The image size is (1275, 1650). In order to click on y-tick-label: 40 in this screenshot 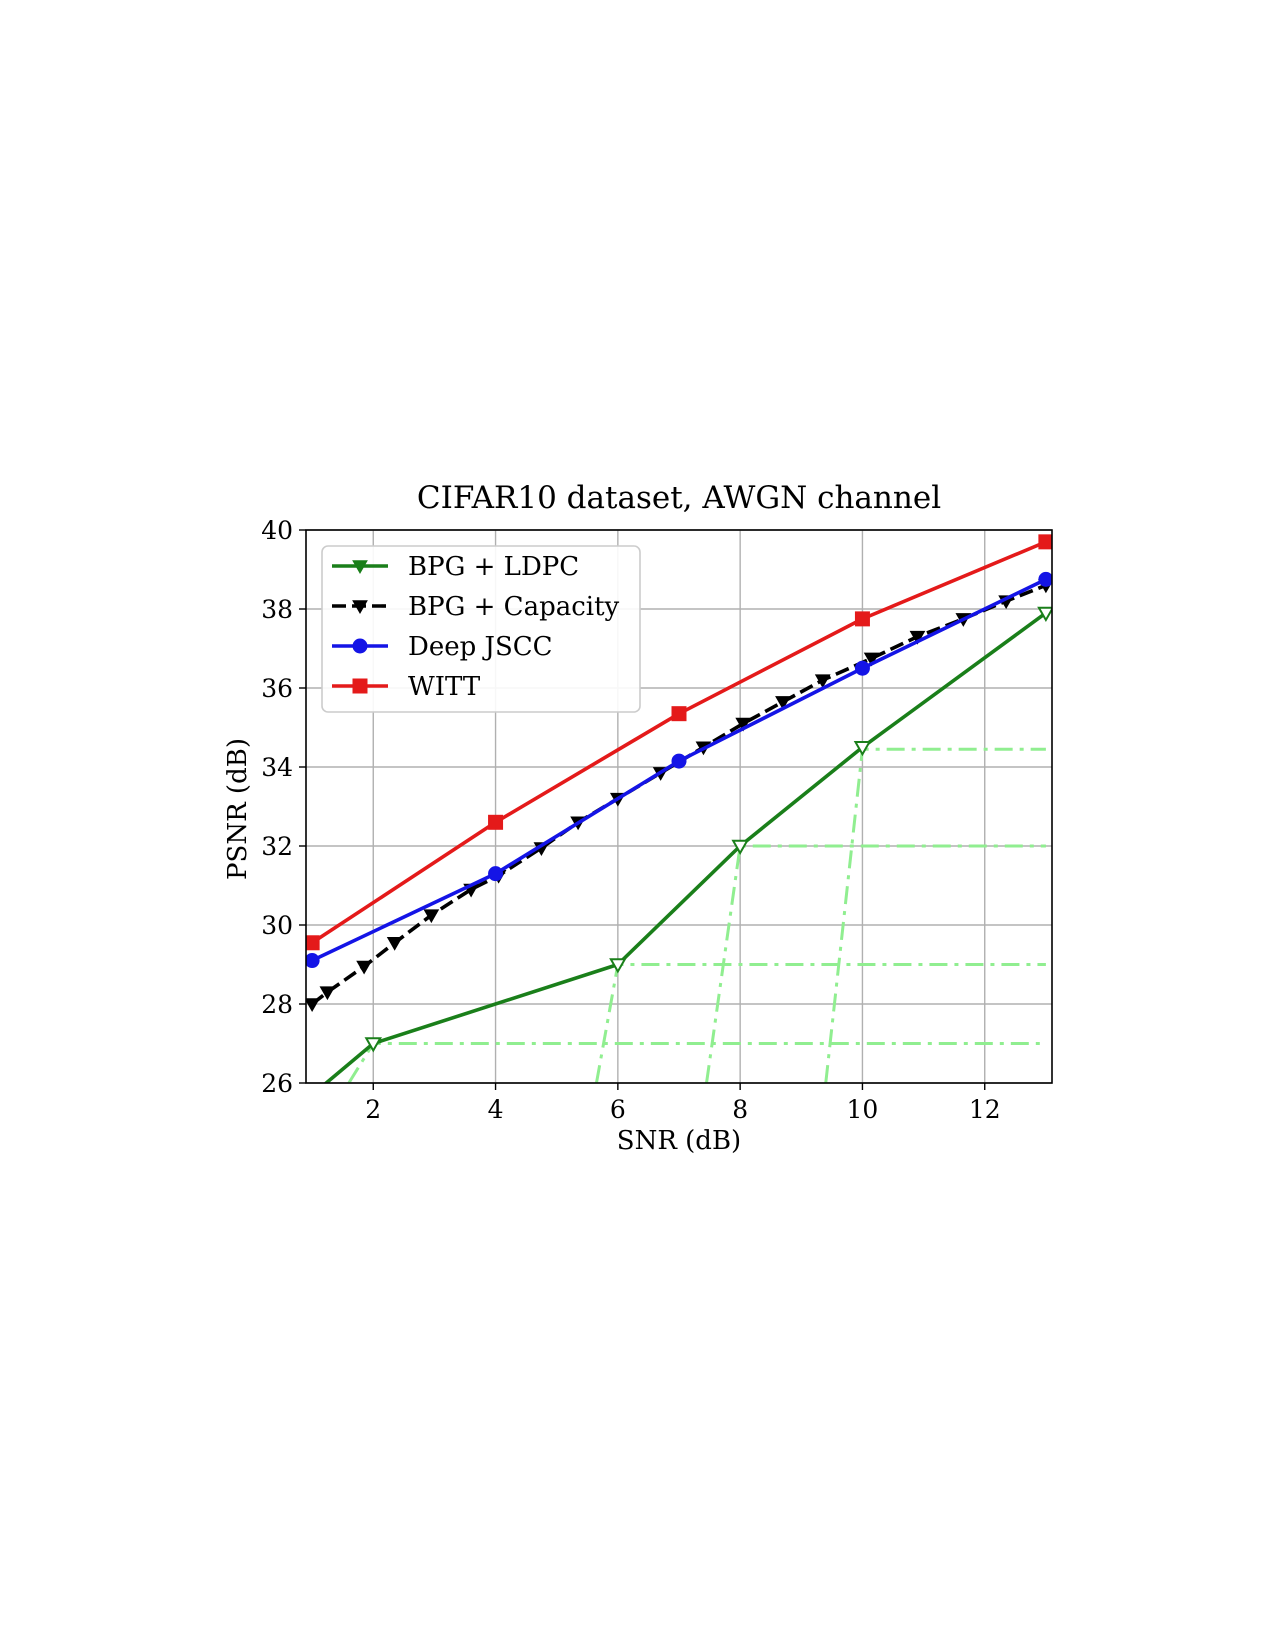, I will do `click(277, 530)`.